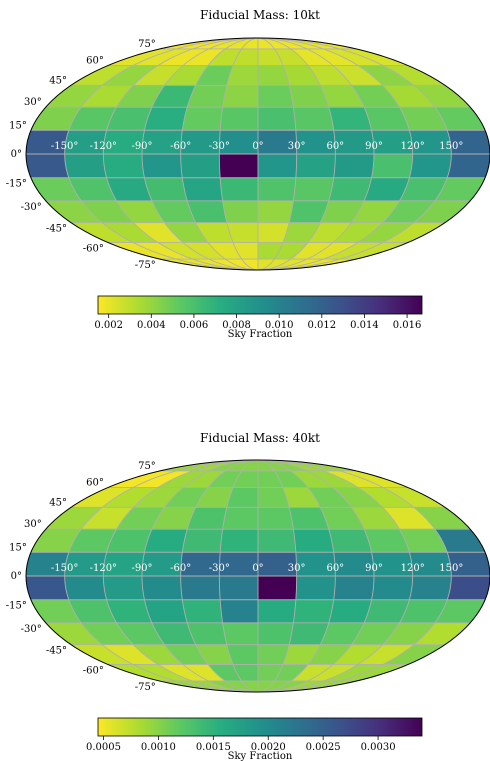 The width and height of the screenshot is (490, 761). What do you see at coordinates (364, 325) in the screenshot?
I see `colorbar-tick-label: 0.014` at bounding box center [364, 325].